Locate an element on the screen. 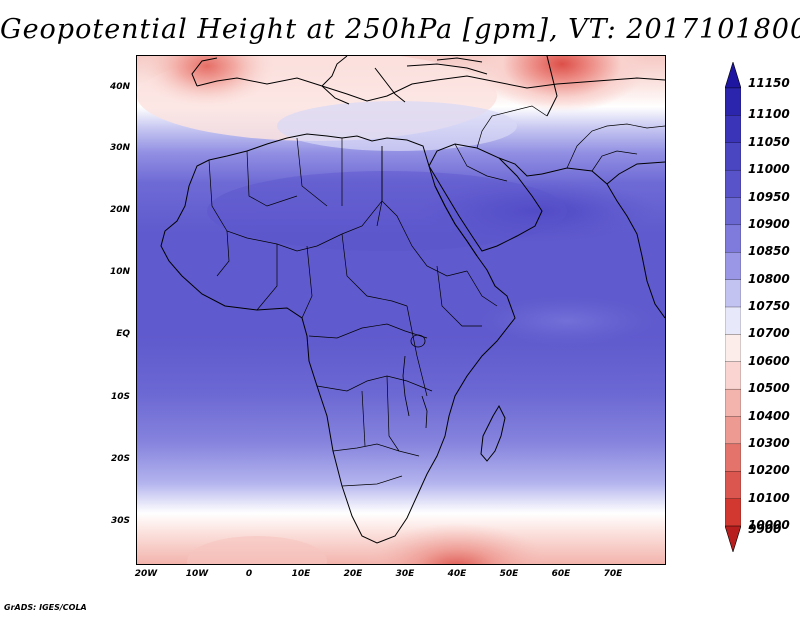 The width and height of the screenshot is (800, 618). lat-tick-30s: 30S is located at coordinates (120, 521).